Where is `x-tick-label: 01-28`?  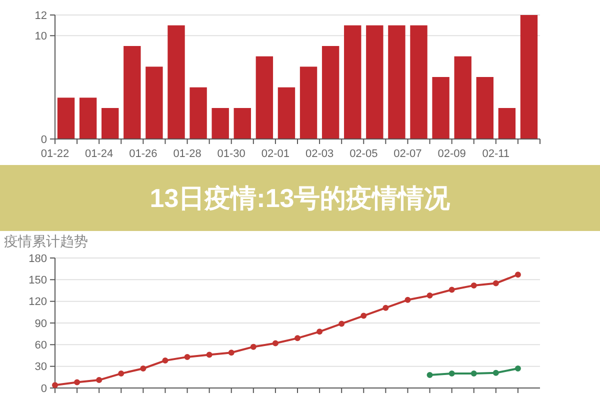
x-tick-label: 01-28 is located at coordinates (187, 154).